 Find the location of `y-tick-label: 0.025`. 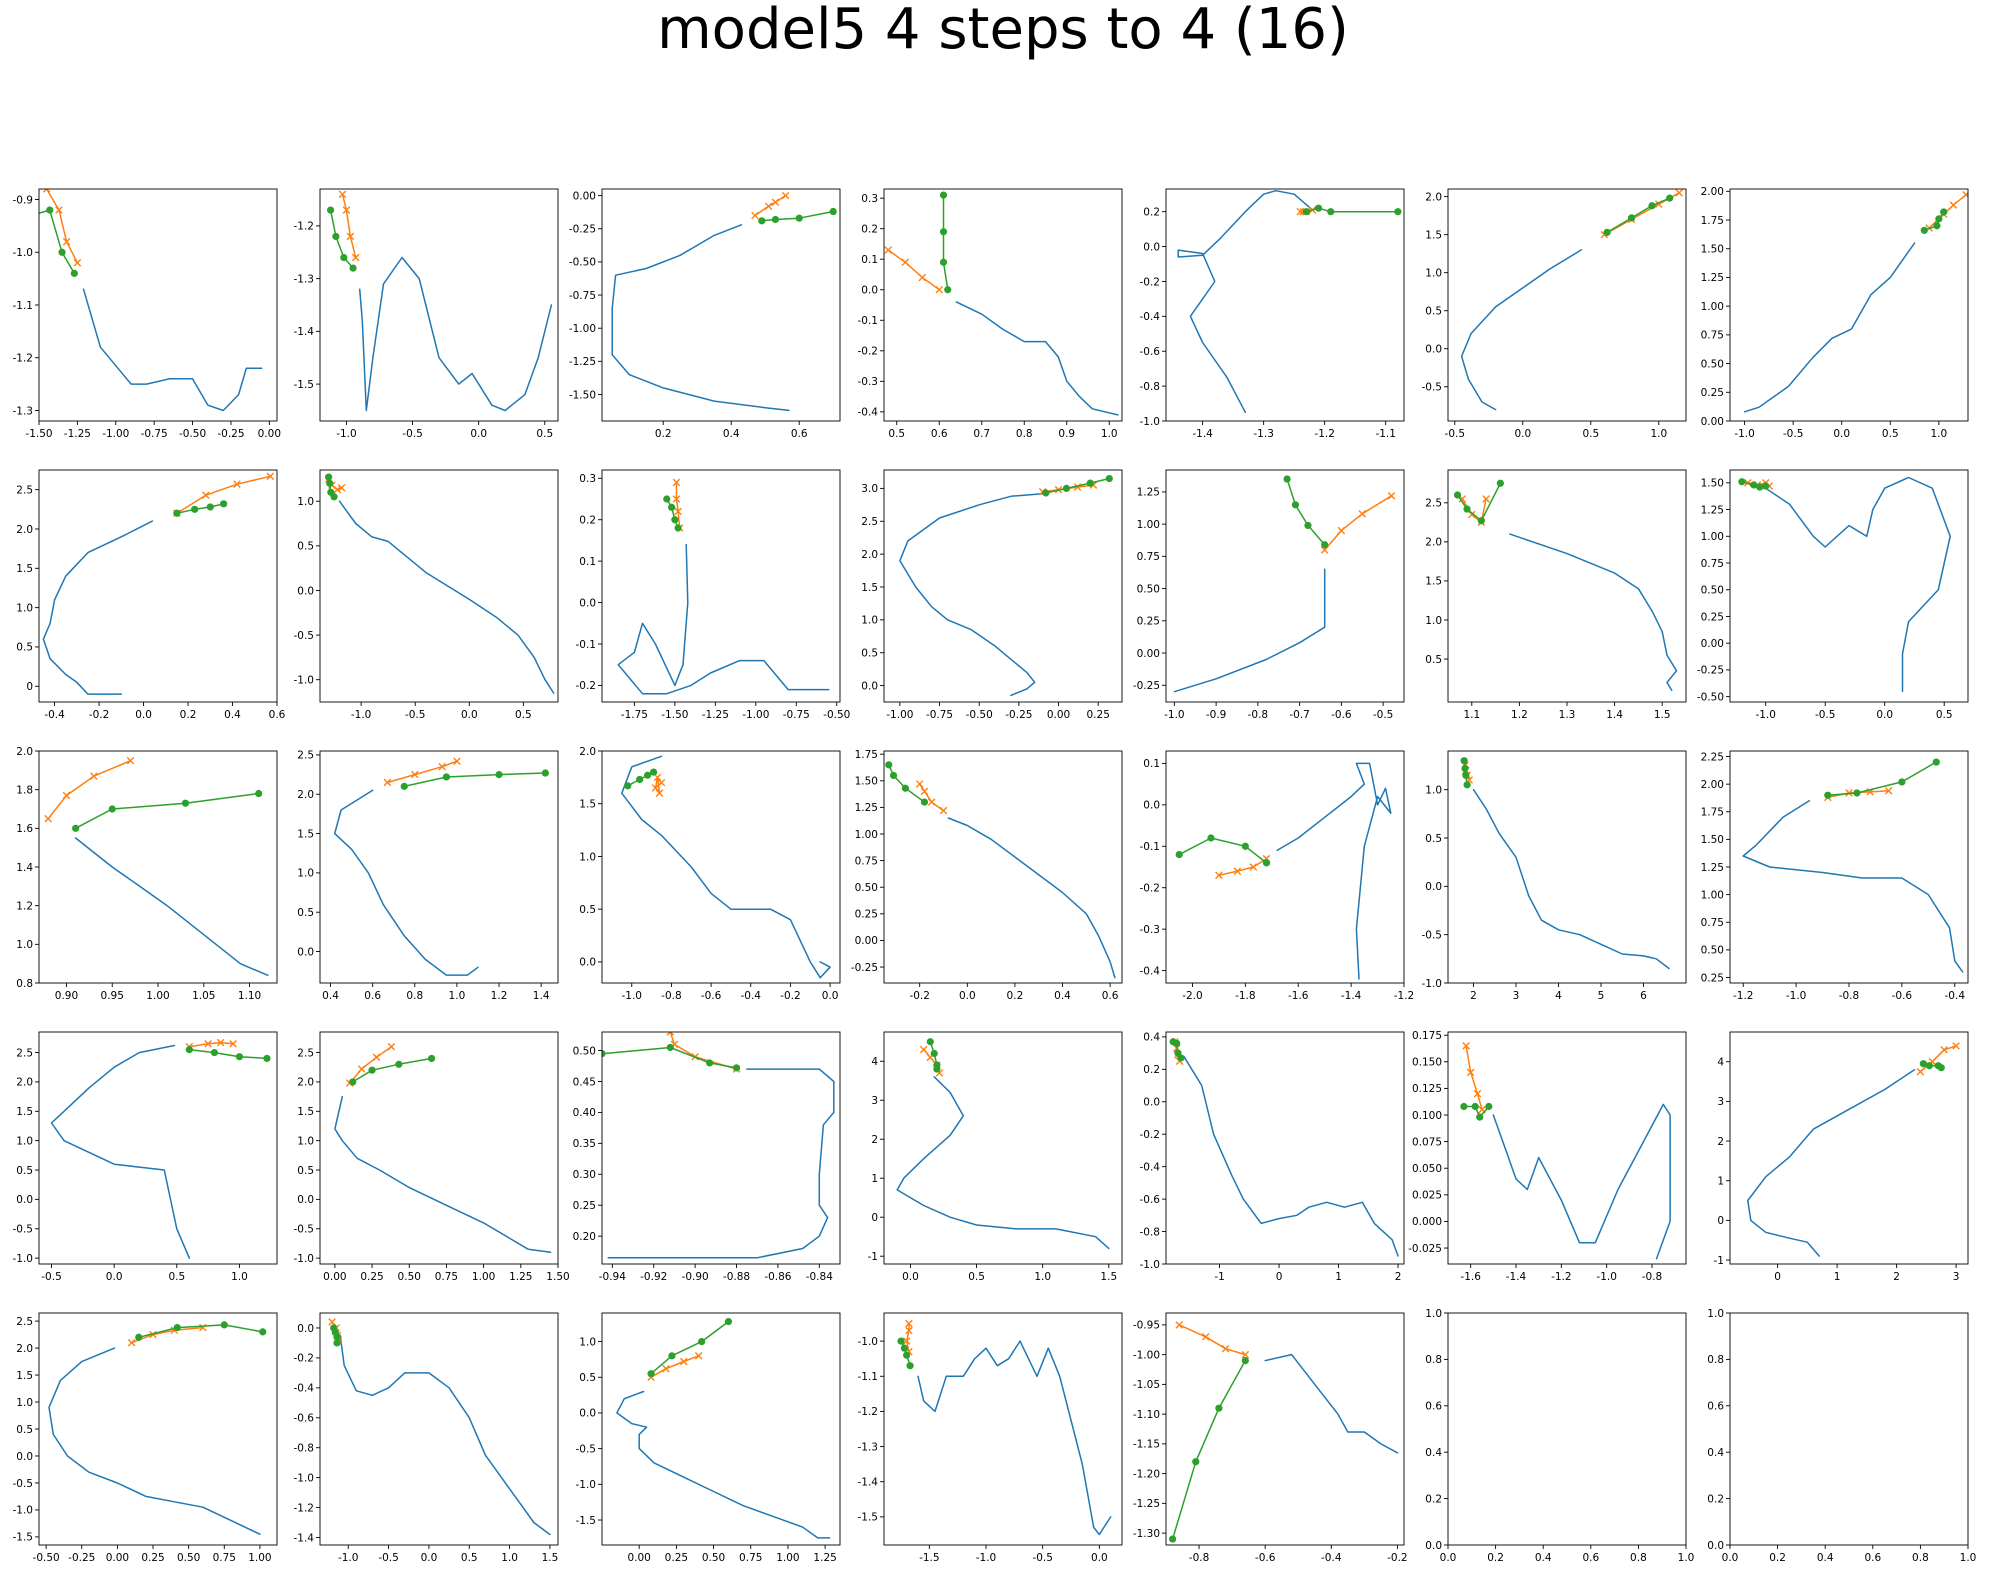

y-tick-label: 0.025 is located at coordinates (1427, 1196).